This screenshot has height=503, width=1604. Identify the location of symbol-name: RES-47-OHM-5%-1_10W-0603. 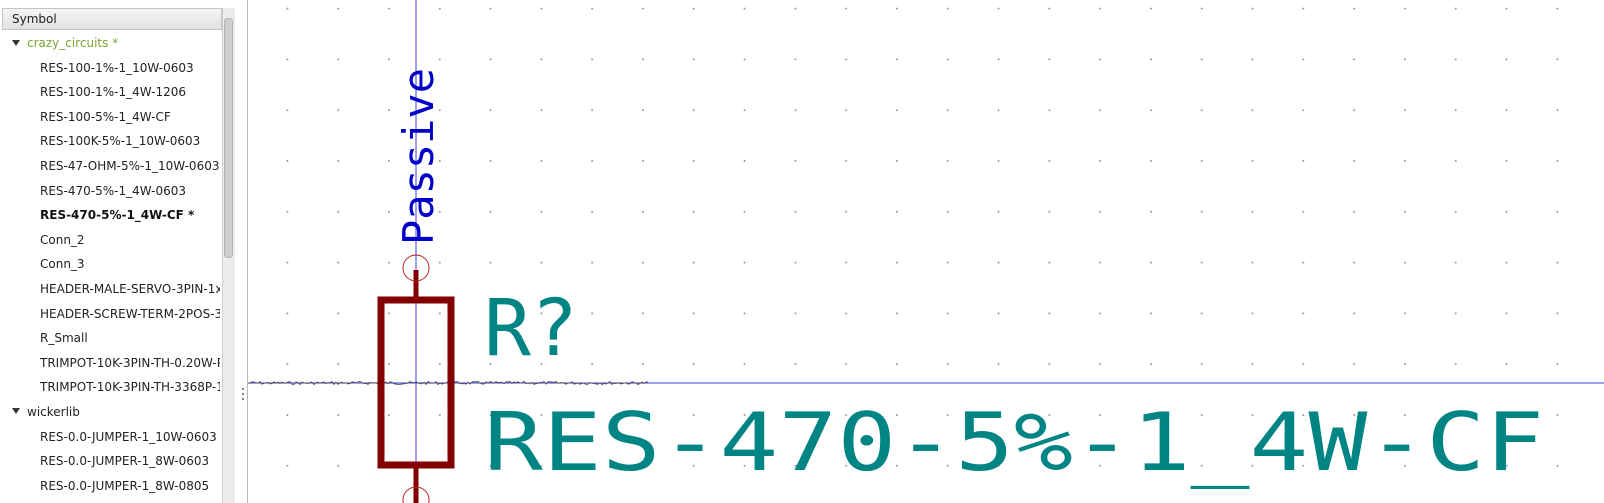
(130, 165).